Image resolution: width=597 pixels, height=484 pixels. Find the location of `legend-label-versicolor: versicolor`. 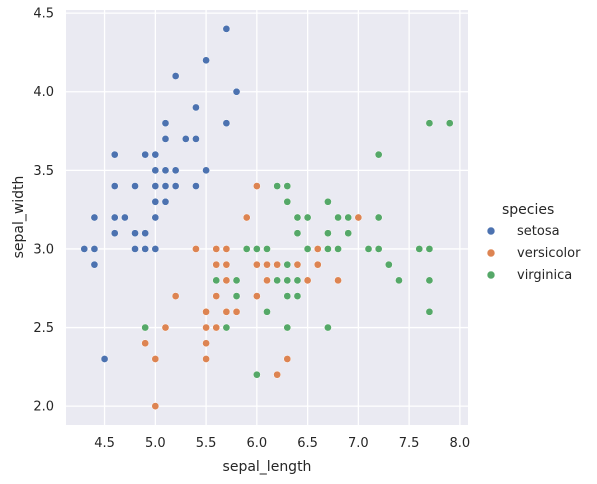

legend-label-versicolor: versicolor is located at coordinates (549, 253).